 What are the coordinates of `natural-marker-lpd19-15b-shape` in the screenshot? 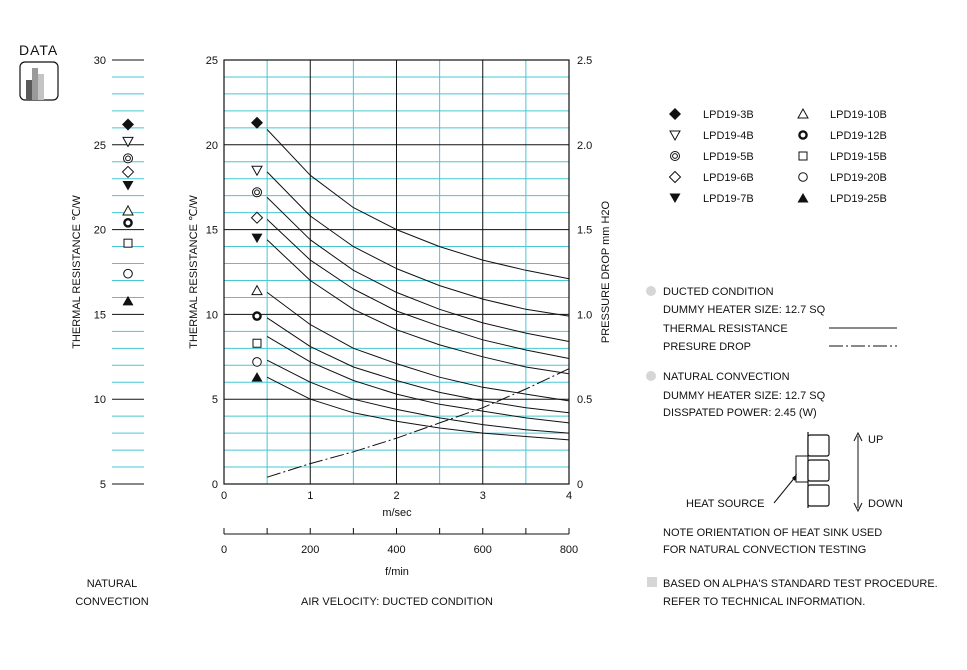 It's located at (128, 243).